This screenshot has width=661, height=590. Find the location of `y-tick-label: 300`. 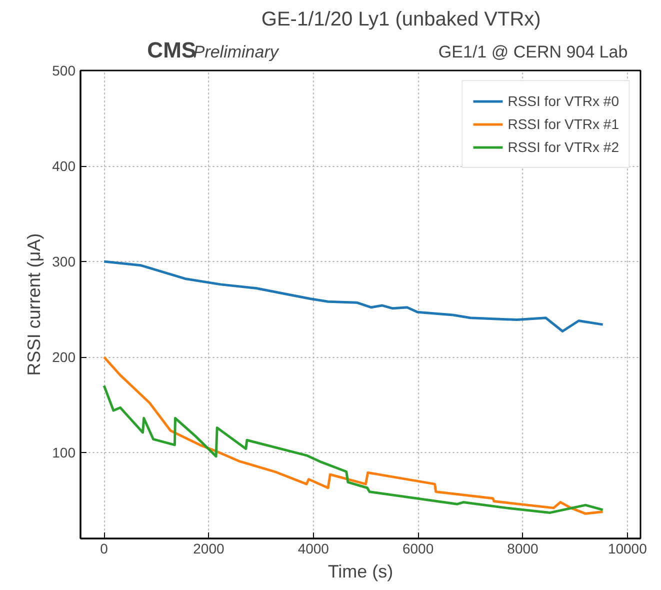

y-tick-label: 300 is located at coordinates (64, 262).